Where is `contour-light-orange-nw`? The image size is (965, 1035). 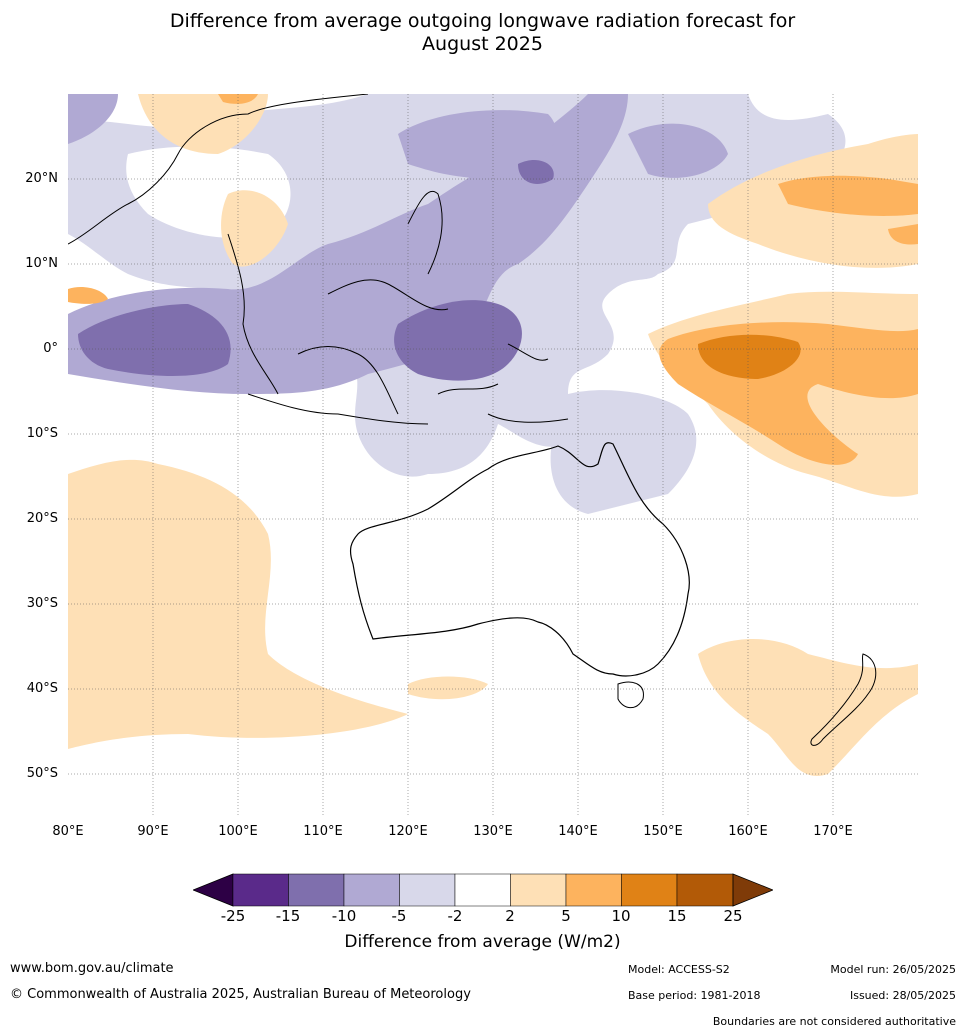
contour-light-orange-nw is located at coordinates (203, 124).